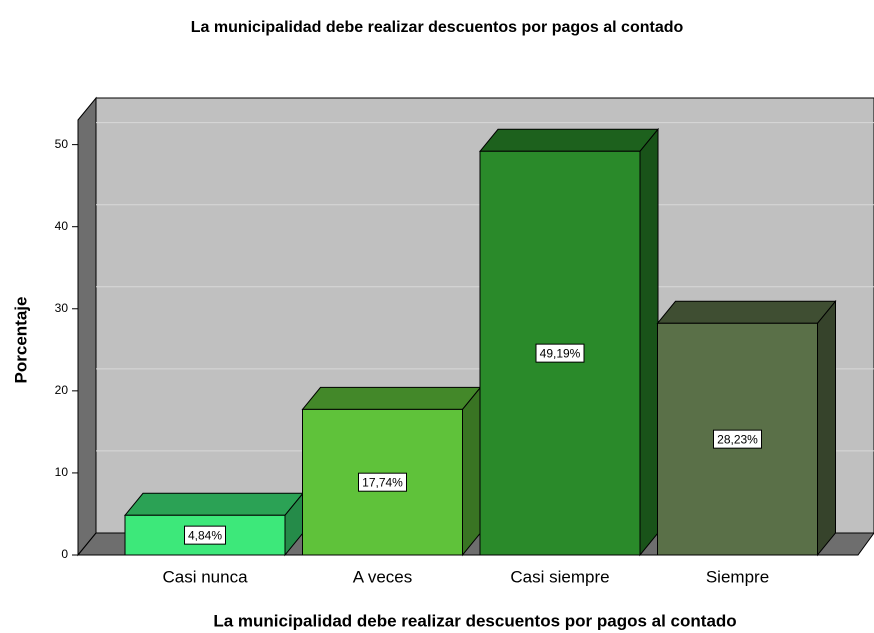  What do you see at coordinates (64, 554) in the screenshot?
I see `y-tick-label: 0` at bounding box center [64, 554].